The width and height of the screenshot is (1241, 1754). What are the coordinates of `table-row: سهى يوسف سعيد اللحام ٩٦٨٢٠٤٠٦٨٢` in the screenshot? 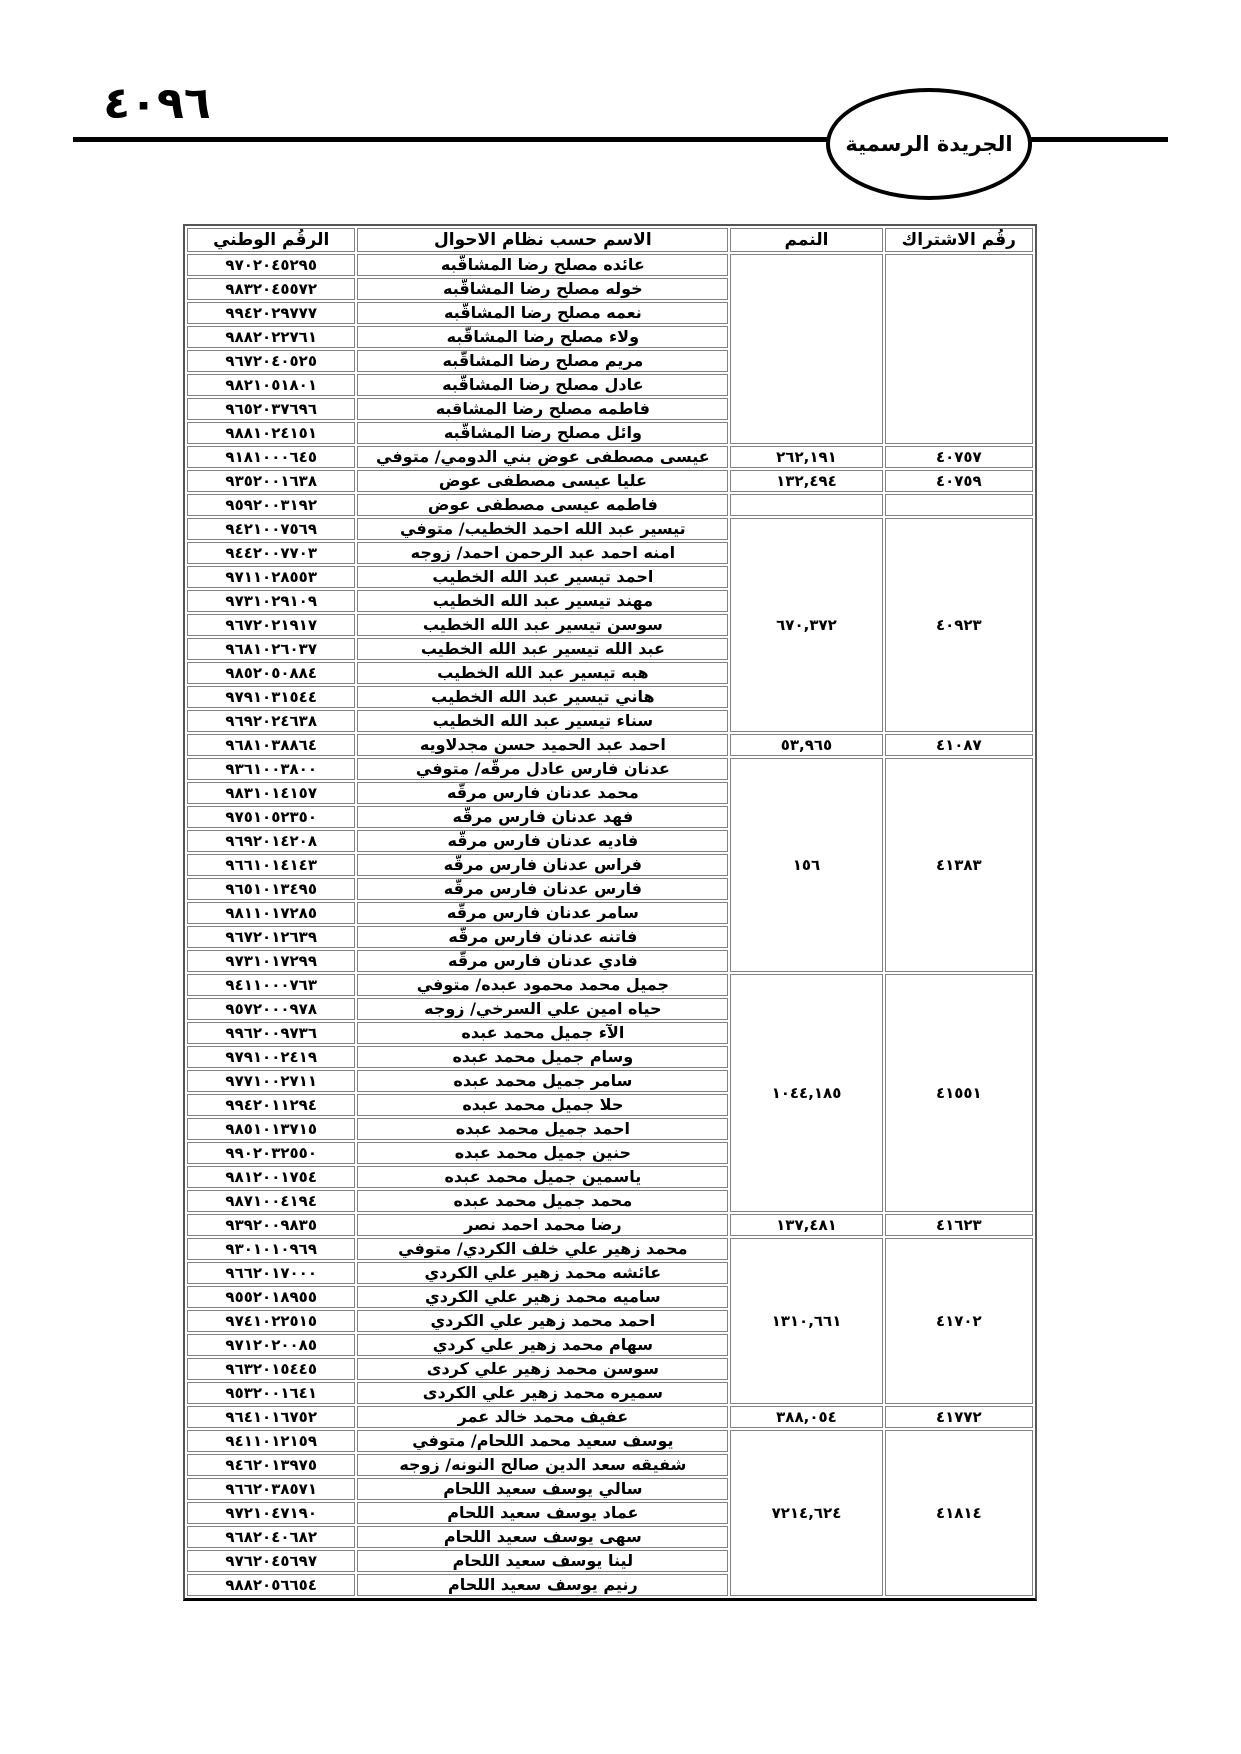 It's located at (610, 1537).